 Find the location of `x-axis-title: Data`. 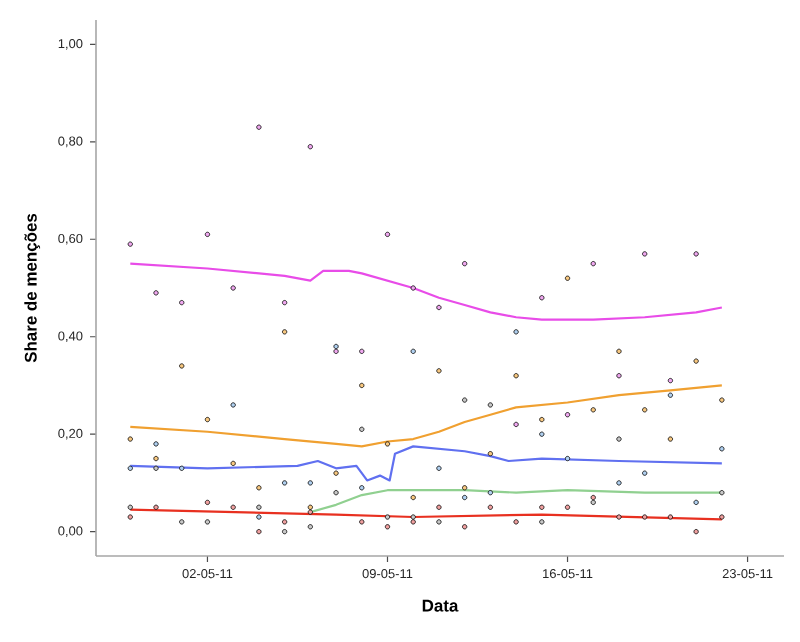

x-axis-title: Data is located at coordinates (440, 605).